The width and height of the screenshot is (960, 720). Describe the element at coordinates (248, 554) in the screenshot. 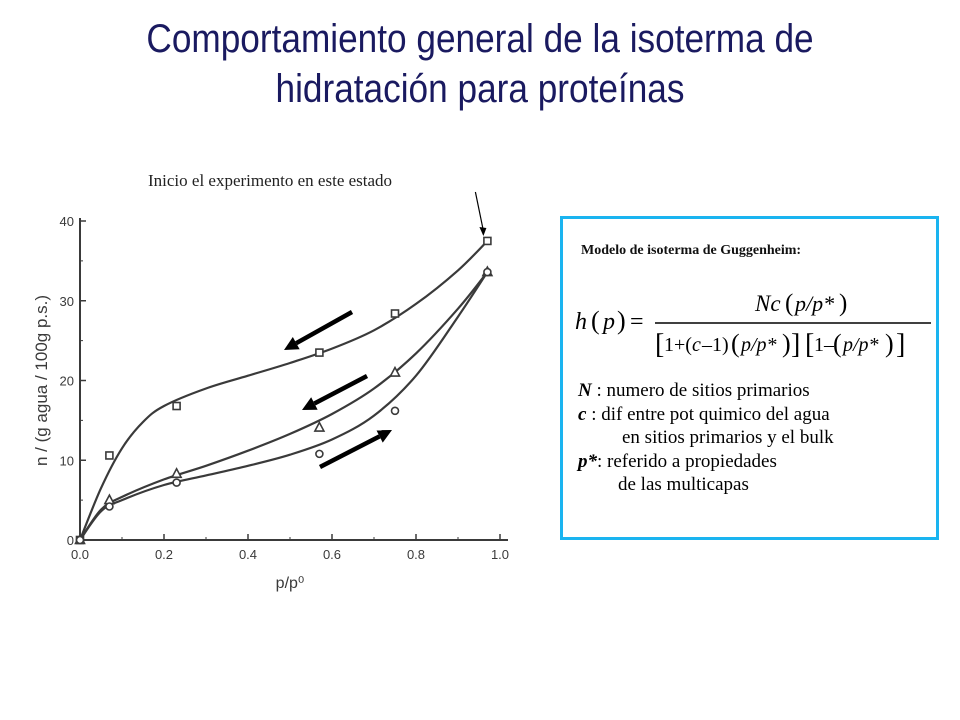

I see `x-tick-label: 0.4` at that location.